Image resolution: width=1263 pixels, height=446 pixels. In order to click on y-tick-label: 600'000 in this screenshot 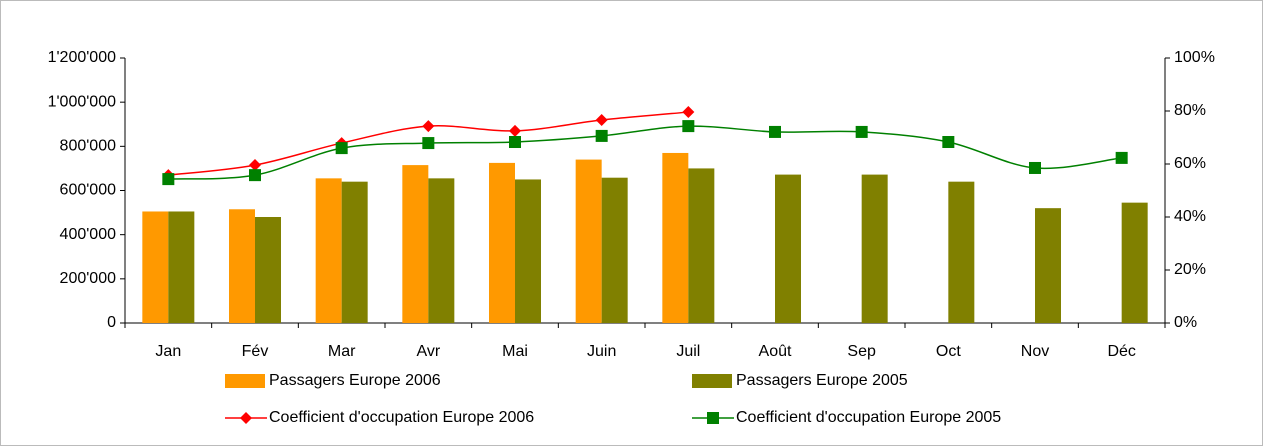, I will do `click(88, 190)`.